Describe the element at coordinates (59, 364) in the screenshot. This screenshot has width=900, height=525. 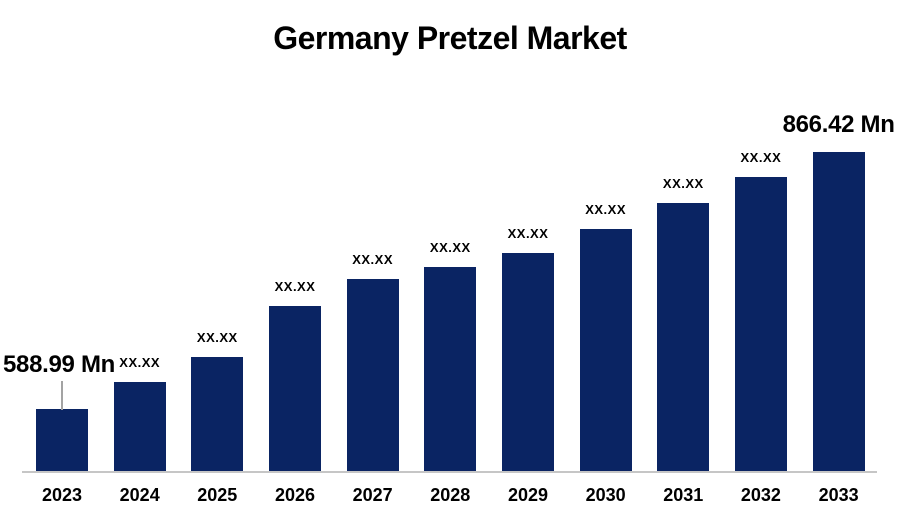
I see `bar-value-label-2023: 588.99 Mn` at that location.